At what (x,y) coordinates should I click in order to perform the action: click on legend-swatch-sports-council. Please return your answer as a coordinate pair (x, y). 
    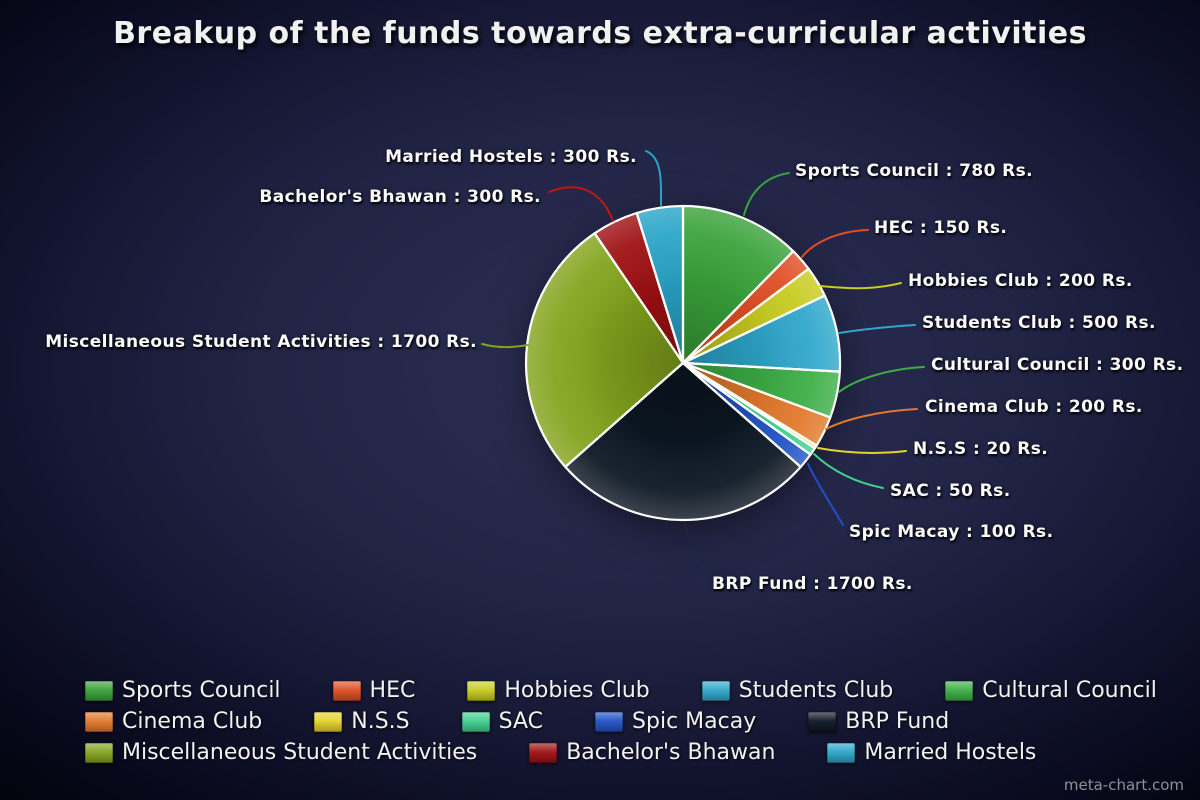
    Looking at the image, I should click on (99, 690).